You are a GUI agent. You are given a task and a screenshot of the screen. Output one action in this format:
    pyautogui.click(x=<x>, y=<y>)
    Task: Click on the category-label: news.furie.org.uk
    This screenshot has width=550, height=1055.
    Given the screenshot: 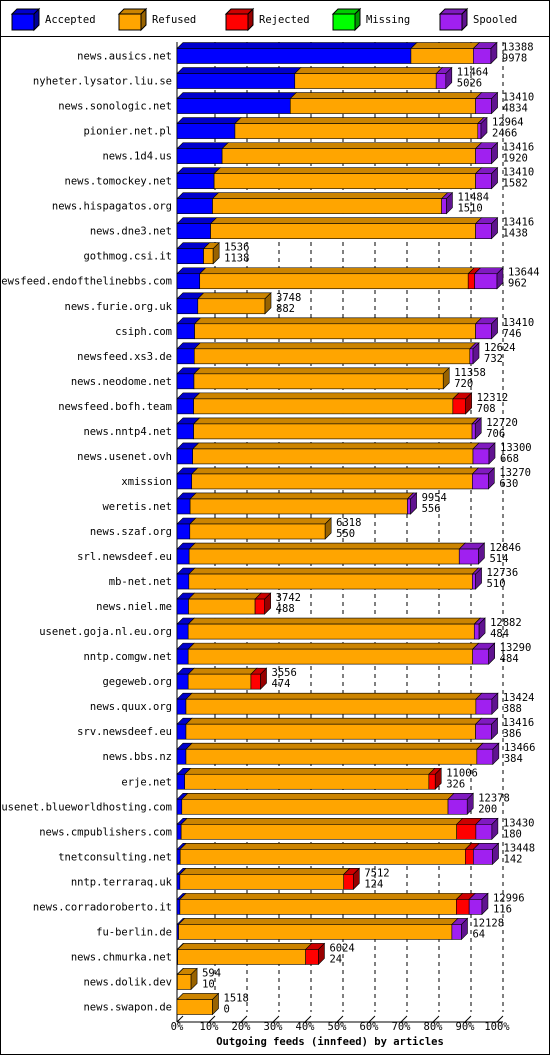 What is the action you would take?
    pyautogui.click(x=119, y=307)
    